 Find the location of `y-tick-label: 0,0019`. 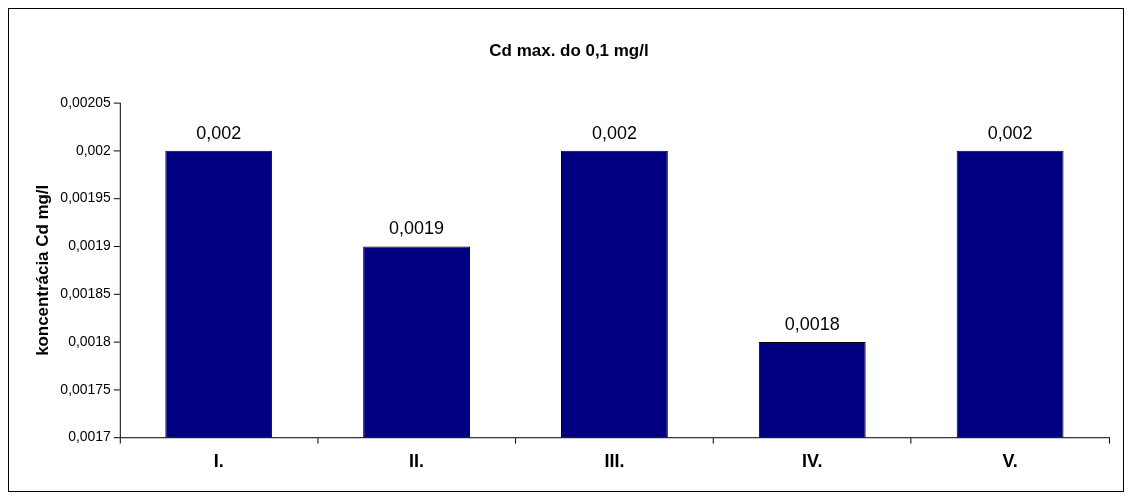

y-tick-label: 0,0019 is located at coordinates (90, 245).